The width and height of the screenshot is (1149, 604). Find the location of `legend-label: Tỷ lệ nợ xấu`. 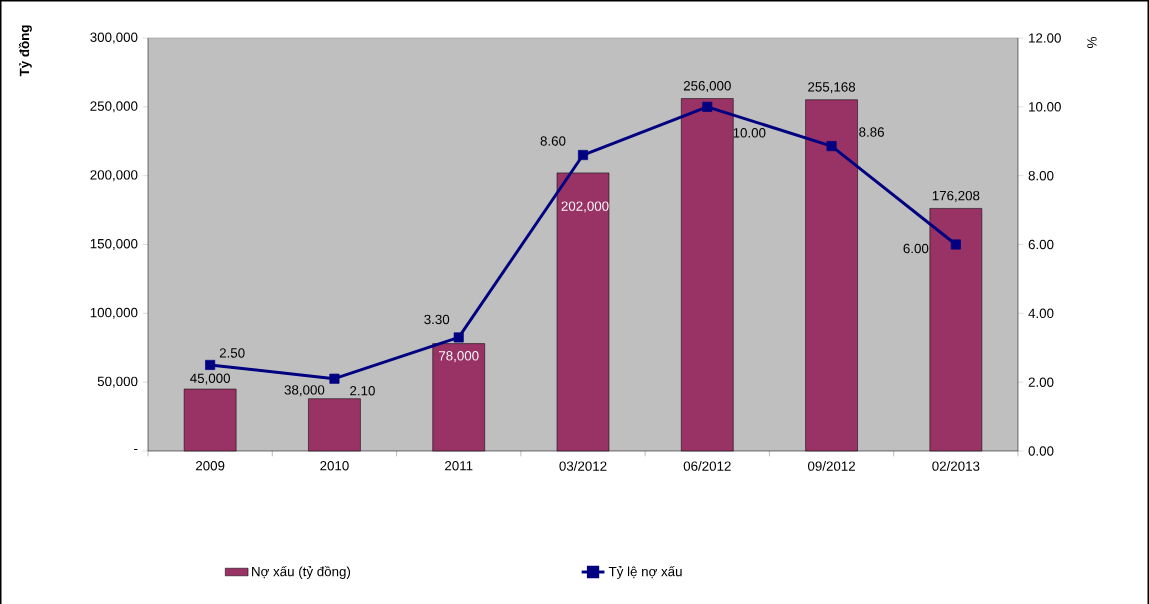

legend-label: Tỷ lệ nợ xấu is located at coordinates (645, 572).